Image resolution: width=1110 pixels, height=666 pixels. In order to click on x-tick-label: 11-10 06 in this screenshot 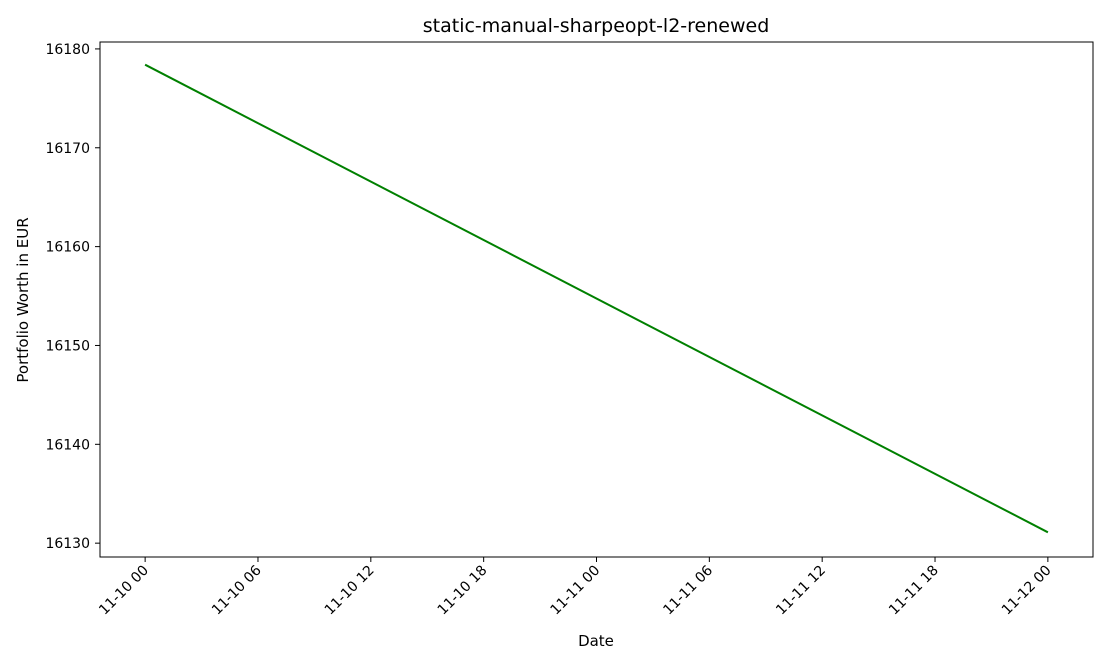, I will do `click(237, 590)`.